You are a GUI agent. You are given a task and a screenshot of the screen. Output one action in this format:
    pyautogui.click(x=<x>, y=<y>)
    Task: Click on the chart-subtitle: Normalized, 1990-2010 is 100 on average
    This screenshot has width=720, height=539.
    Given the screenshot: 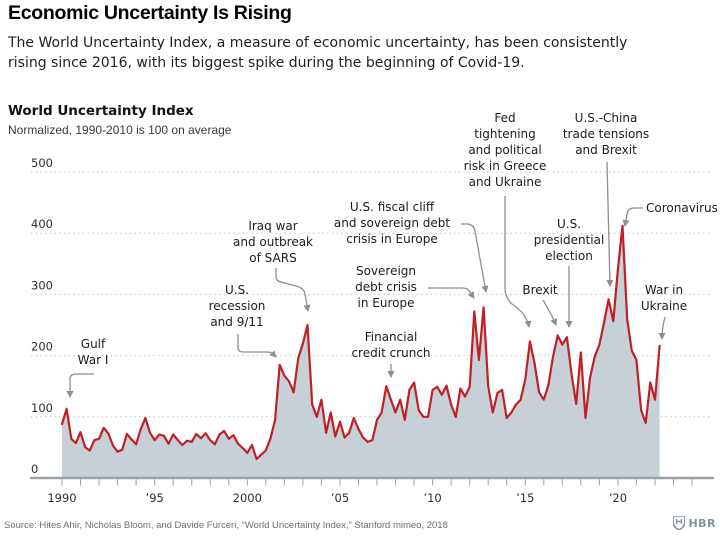 What is the action you would take?
    pyautogui.click(x=120, y=130)
    